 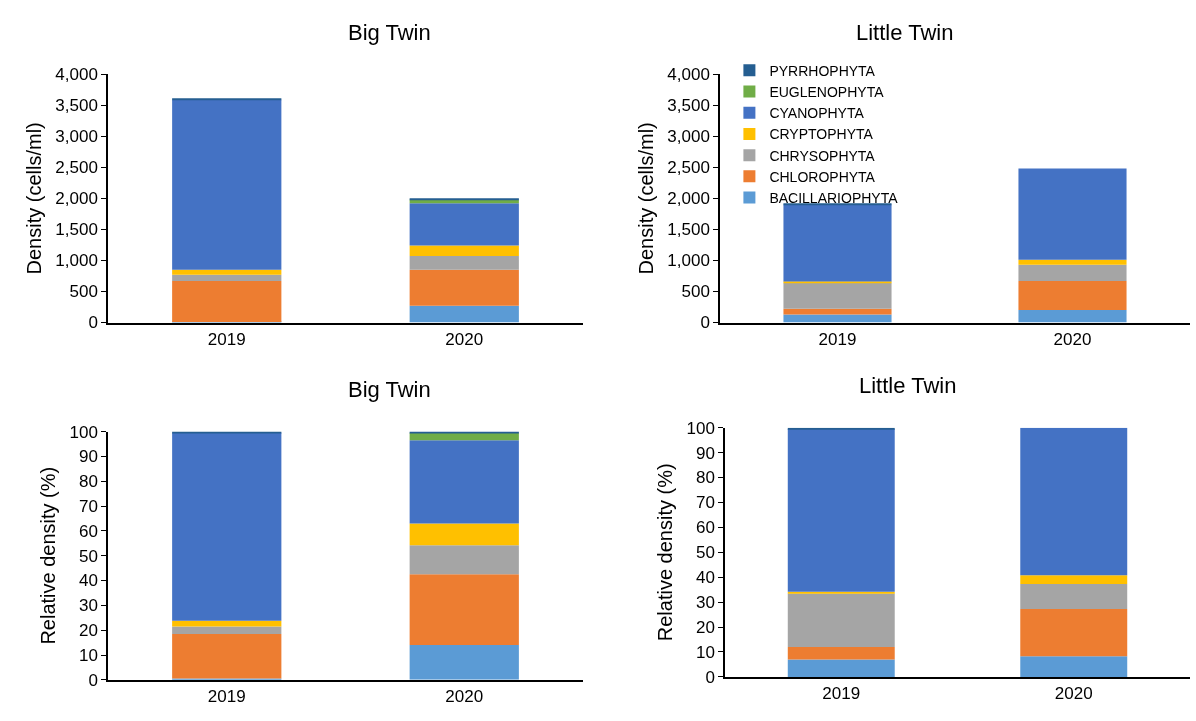 I want to click on legend-label: EUGLENOPHYTA, so click(x=827, y=92).